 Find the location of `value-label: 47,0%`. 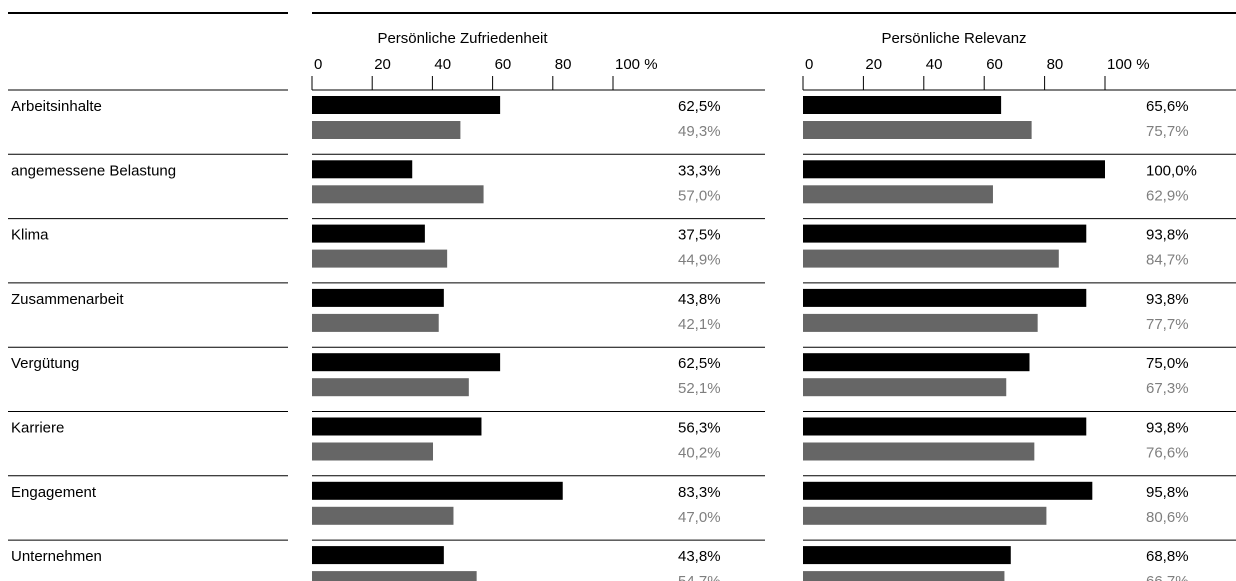

value-label: 47,0% is located at coordinates (699, 517).